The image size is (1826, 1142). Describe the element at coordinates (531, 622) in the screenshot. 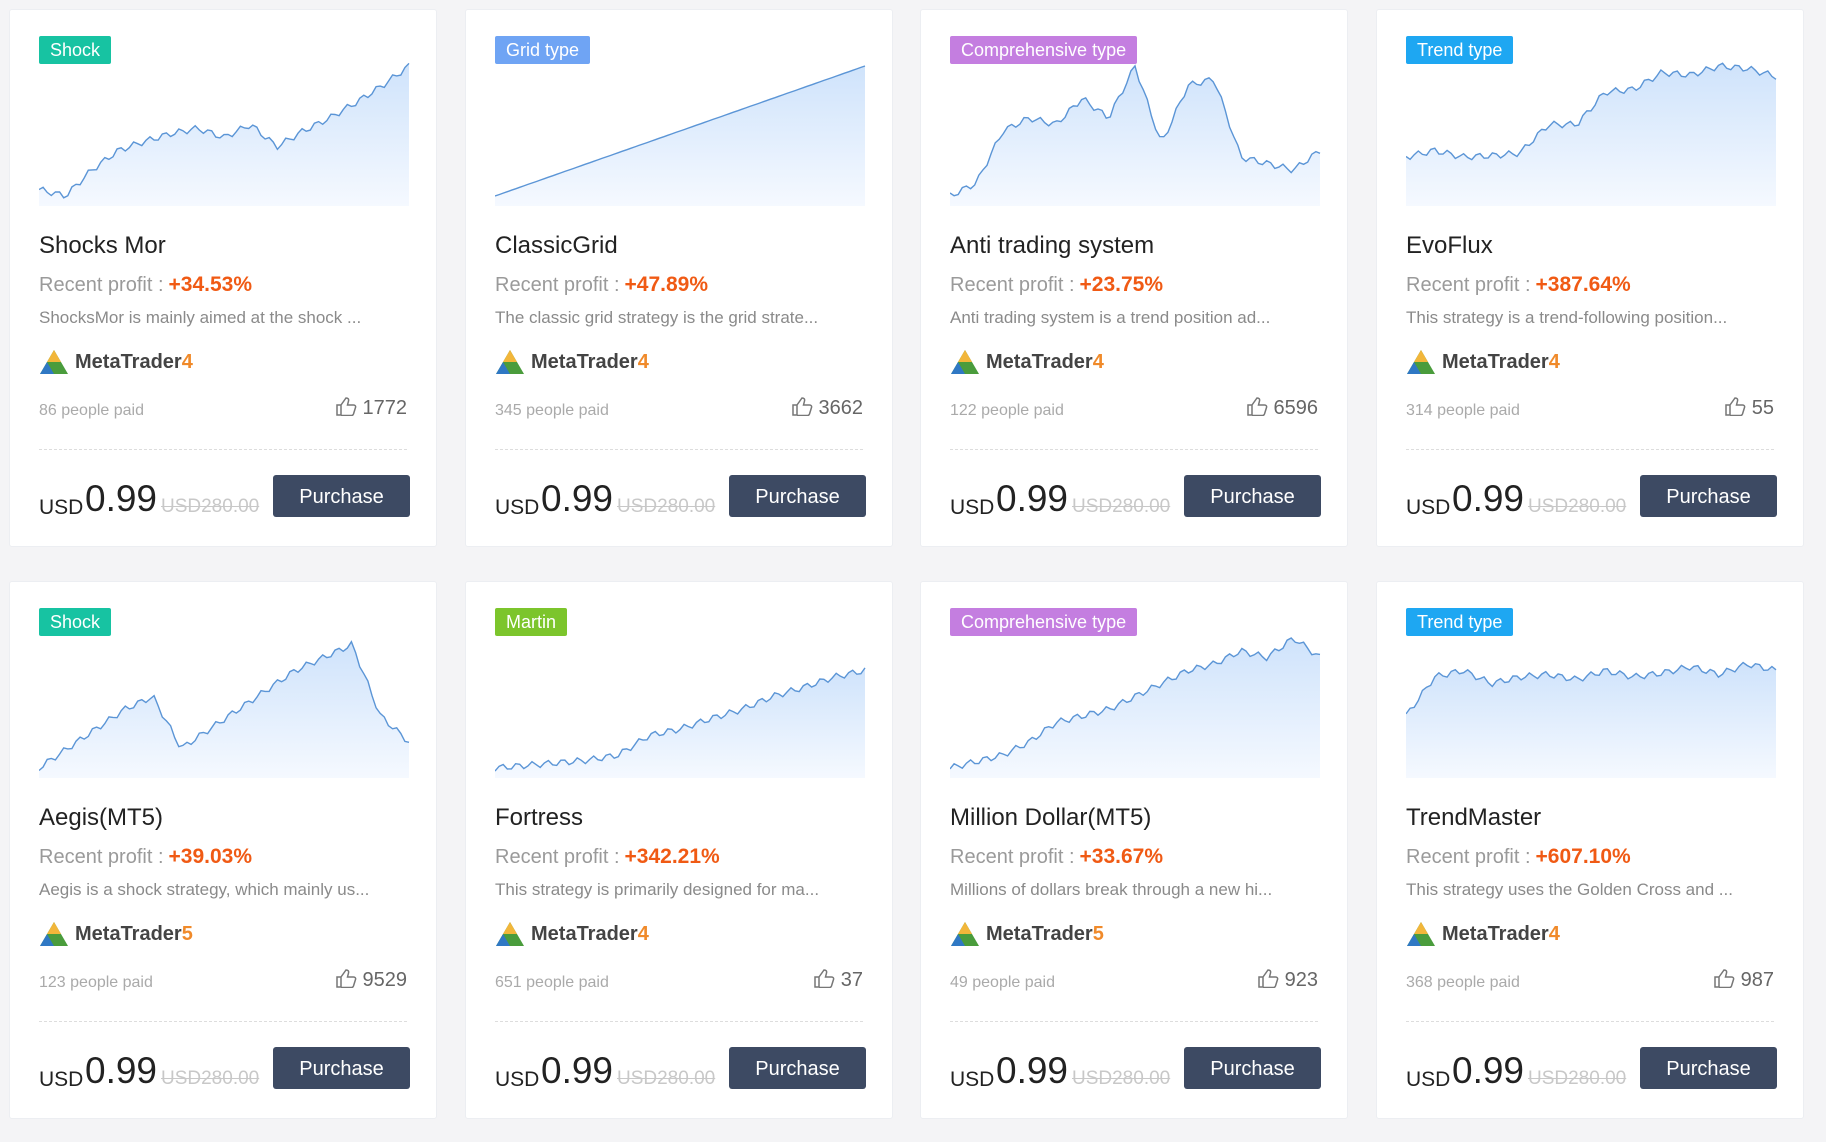

I see `strategy-tag: Martin` at that location.